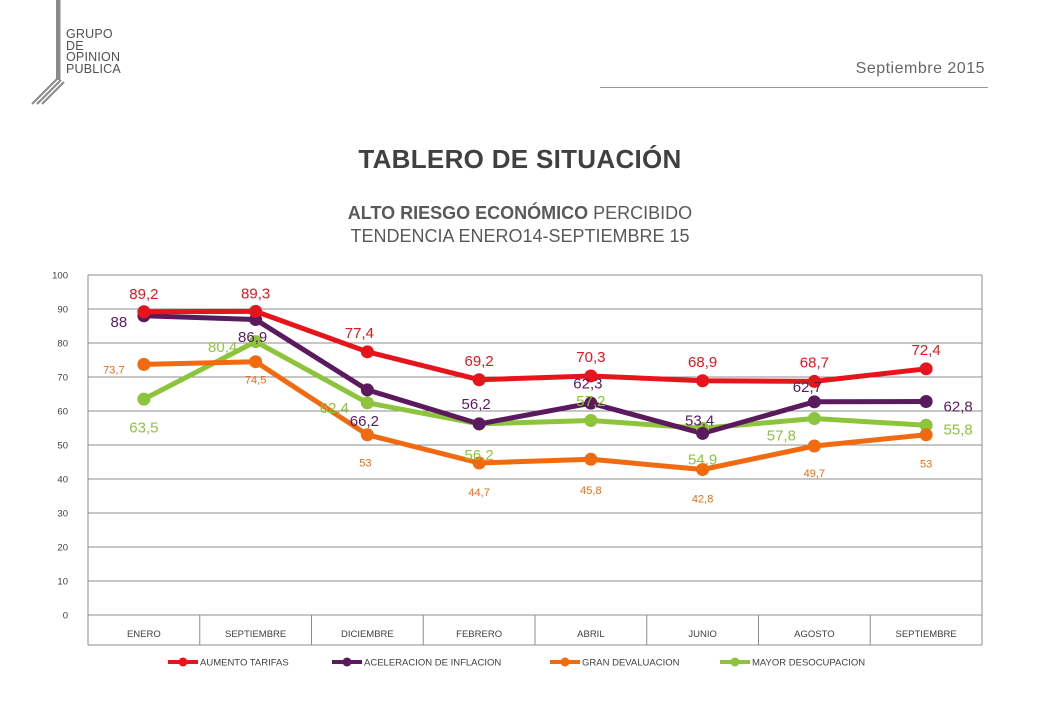 This screenshot has height=720, width=1040. Describe the element at coordinates (640, 213) in the screenshot. I see `chart-subtitle-rest: PERCIBIDO` at that location.